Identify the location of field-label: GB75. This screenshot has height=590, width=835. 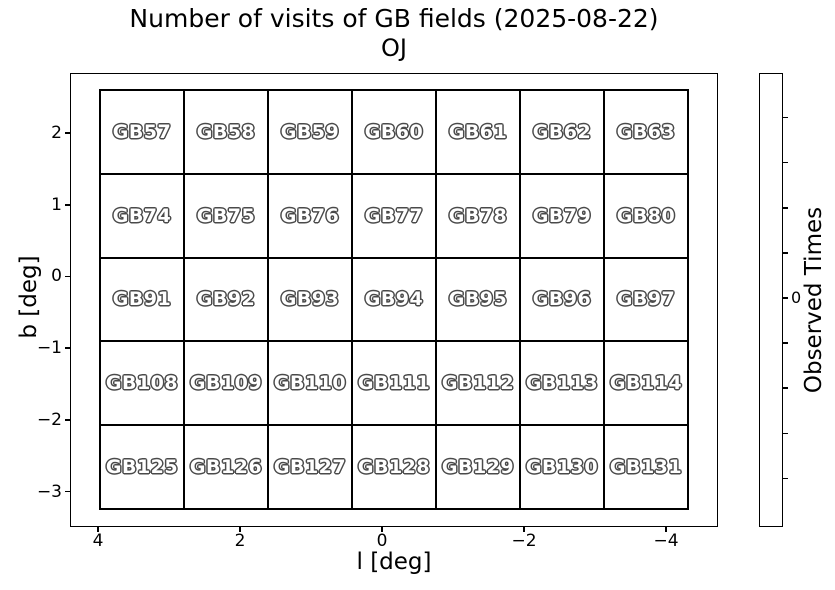
(226, 215).